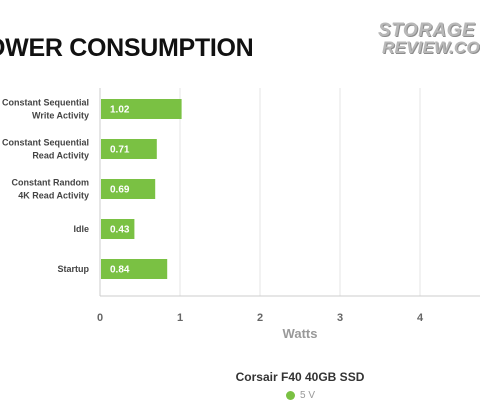  Describe the element at coordinates (127, 48) in the screenshot. I see `chart-title: OWER CONSUMPTION` at that location.